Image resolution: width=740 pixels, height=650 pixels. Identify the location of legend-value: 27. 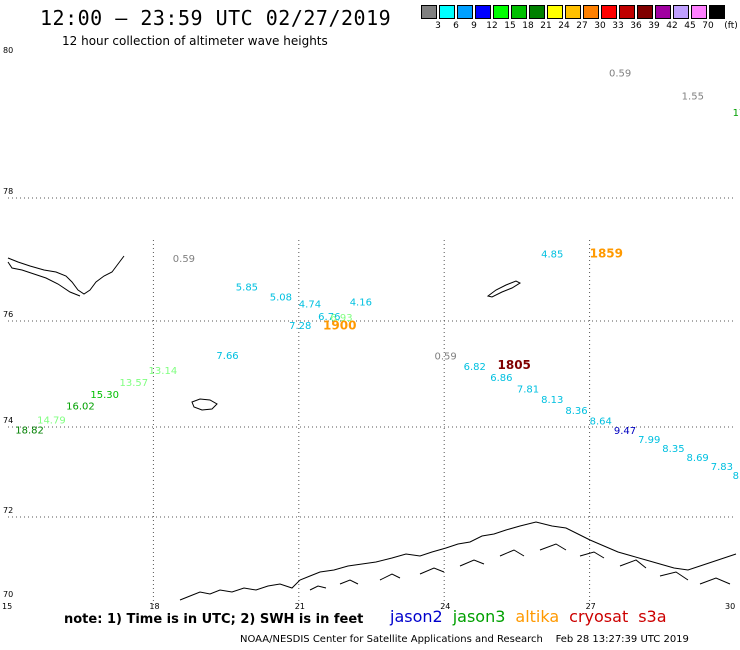
(582, 26).